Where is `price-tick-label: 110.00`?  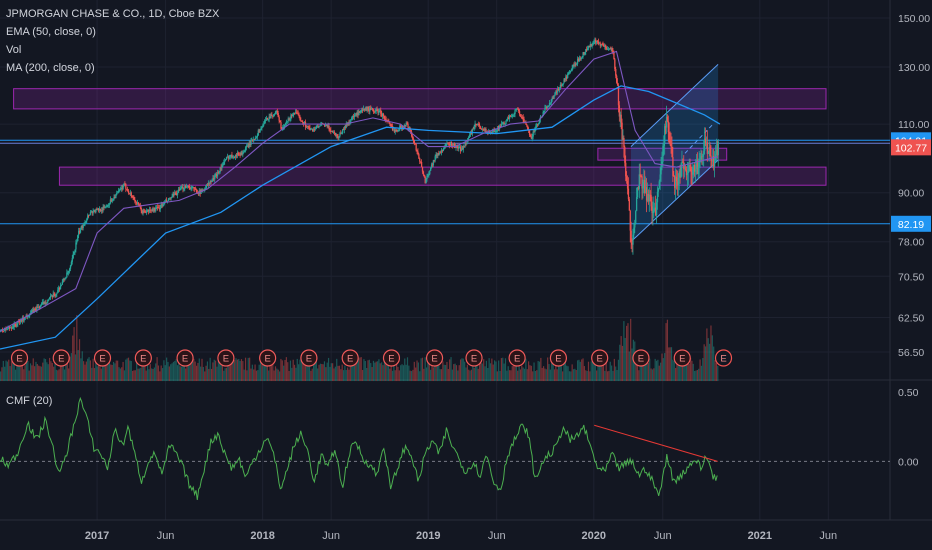 price-tick-label: 110.00 is located at coordinates (913, 125).